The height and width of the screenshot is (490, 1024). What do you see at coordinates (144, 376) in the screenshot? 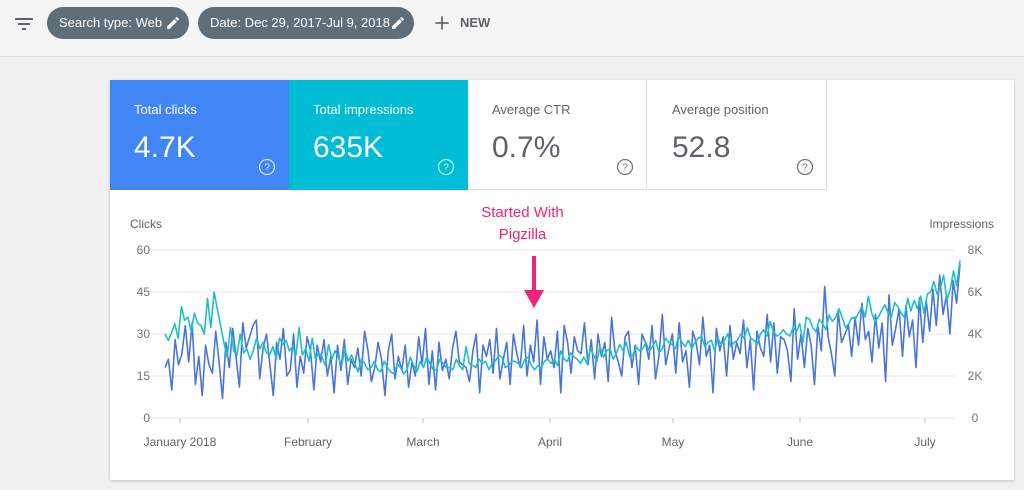
I see `left-tick-label: 15` at bounding box center [144, 376].